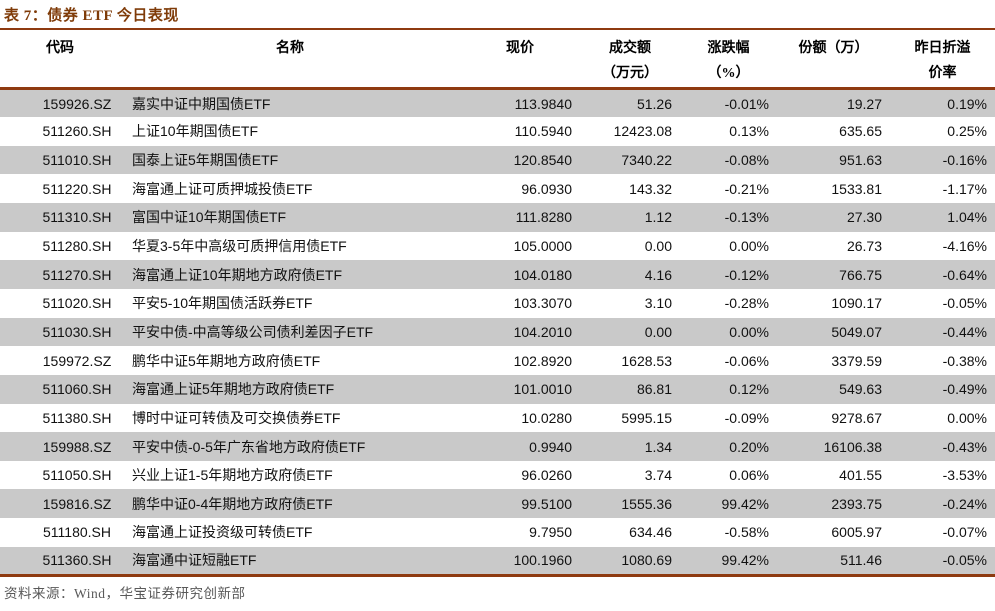  What do you see at coordinates (964, 274) in the screenshot?
I see `cell-premium: -0.64%` at bounding box center [964, 274].